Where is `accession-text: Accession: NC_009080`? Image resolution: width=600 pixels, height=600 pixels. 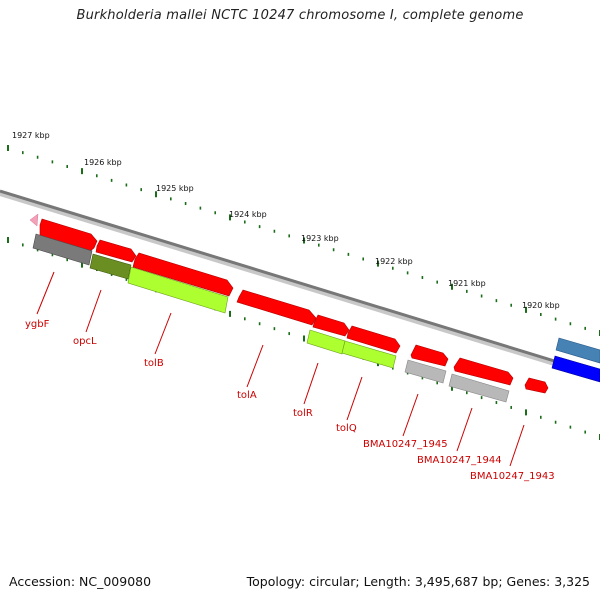 accession-text: Accession: NC_009080 is located at coordinates (80, 581).